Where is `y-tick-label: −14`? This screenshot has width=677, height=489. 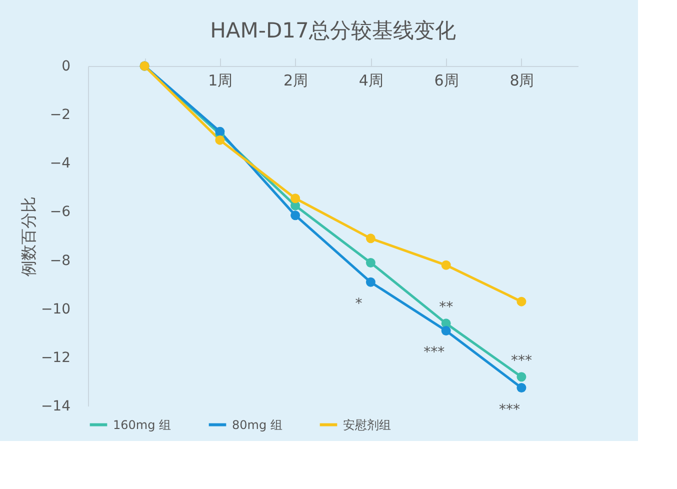
y-tick-label: −14 is located at coordinates (55, 406).